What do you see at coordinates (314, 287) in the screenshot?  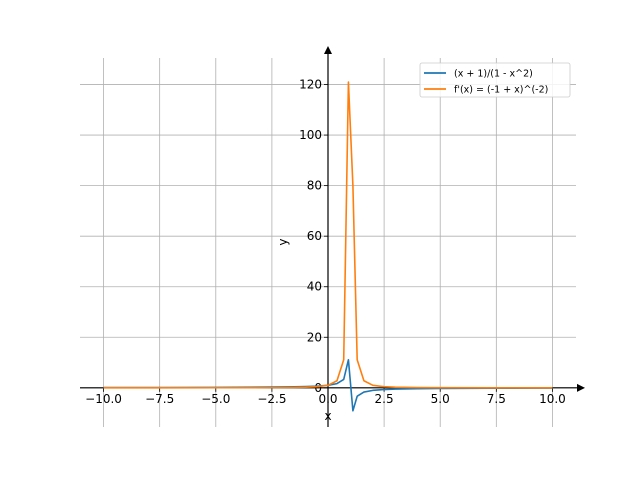 I see `y-tick-label: 40` at bounding box center [314, 287].